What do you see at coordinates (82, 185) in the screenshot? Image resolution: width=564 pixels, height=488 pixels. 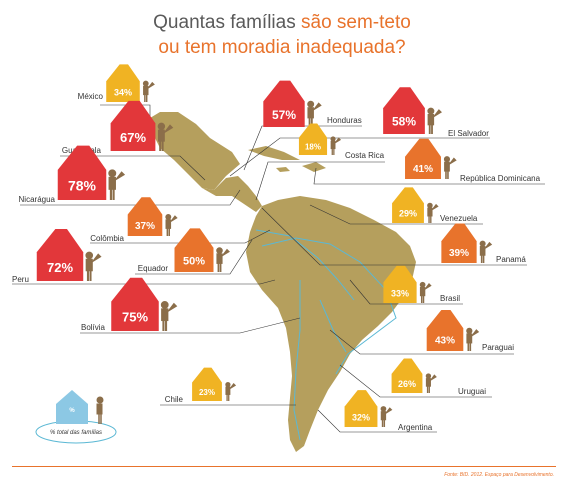 I see `value-label-nicaragua: 78%` at bounding box center [82, 185].